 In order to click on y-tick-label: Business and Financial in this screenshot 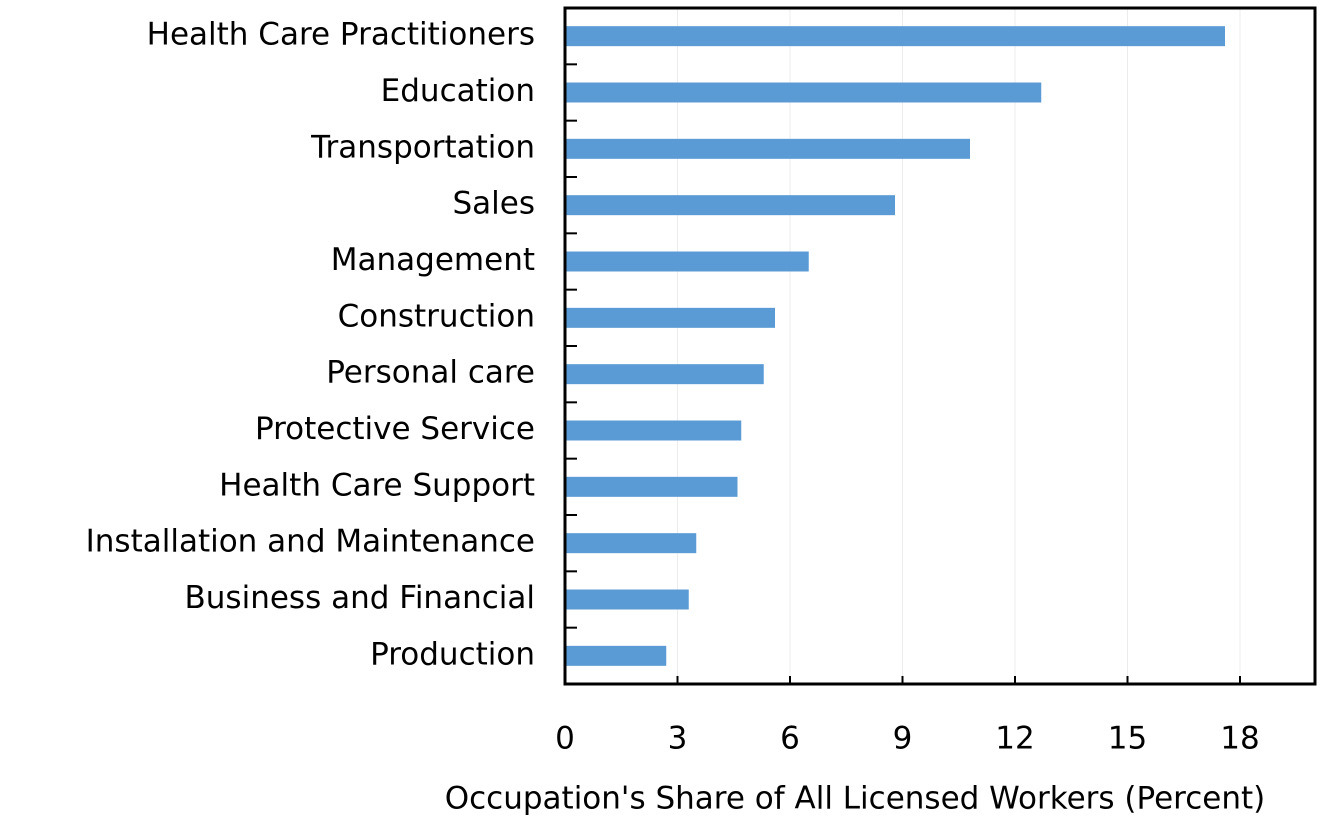, I will do `click(360, 598)`.